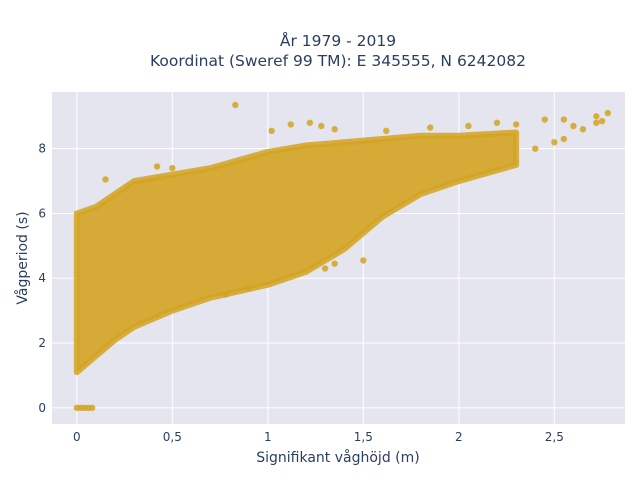 The width and height of the screenshot is (640, 484). I want to click on x-tick-label: 0,5, so click(172, 437).